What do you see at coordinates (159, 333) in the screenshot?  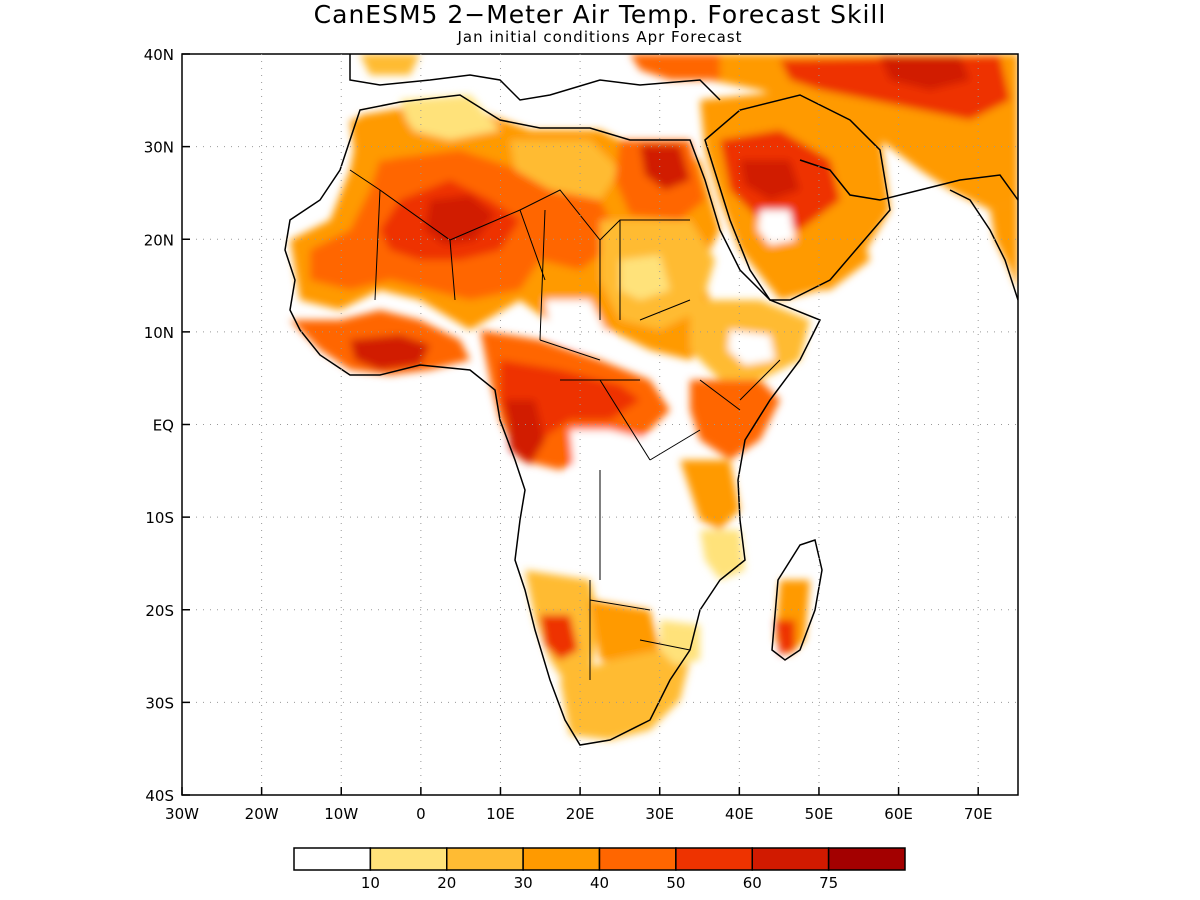 I see `y-tick-label-3: 10N` at bounding box center [159, 333].